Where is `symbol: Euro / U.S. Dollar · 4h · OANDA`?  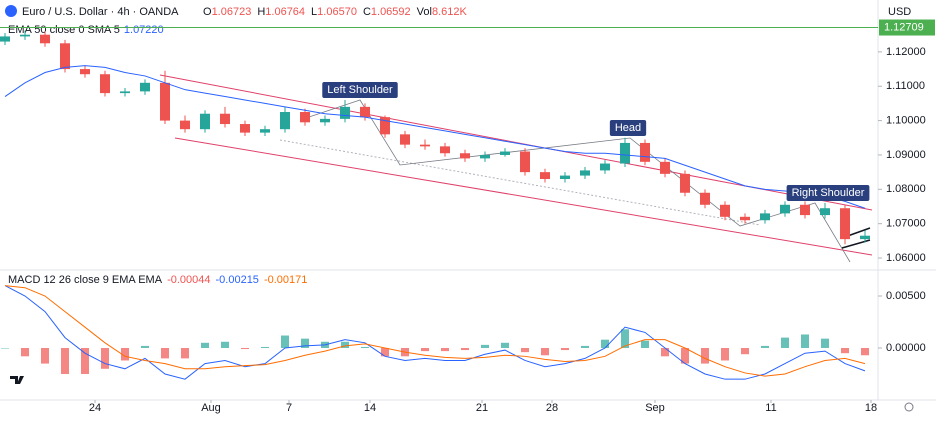 symbol: Euro / U.S. Dollar · 4h · OANDA is located at coordinates (100, 12).